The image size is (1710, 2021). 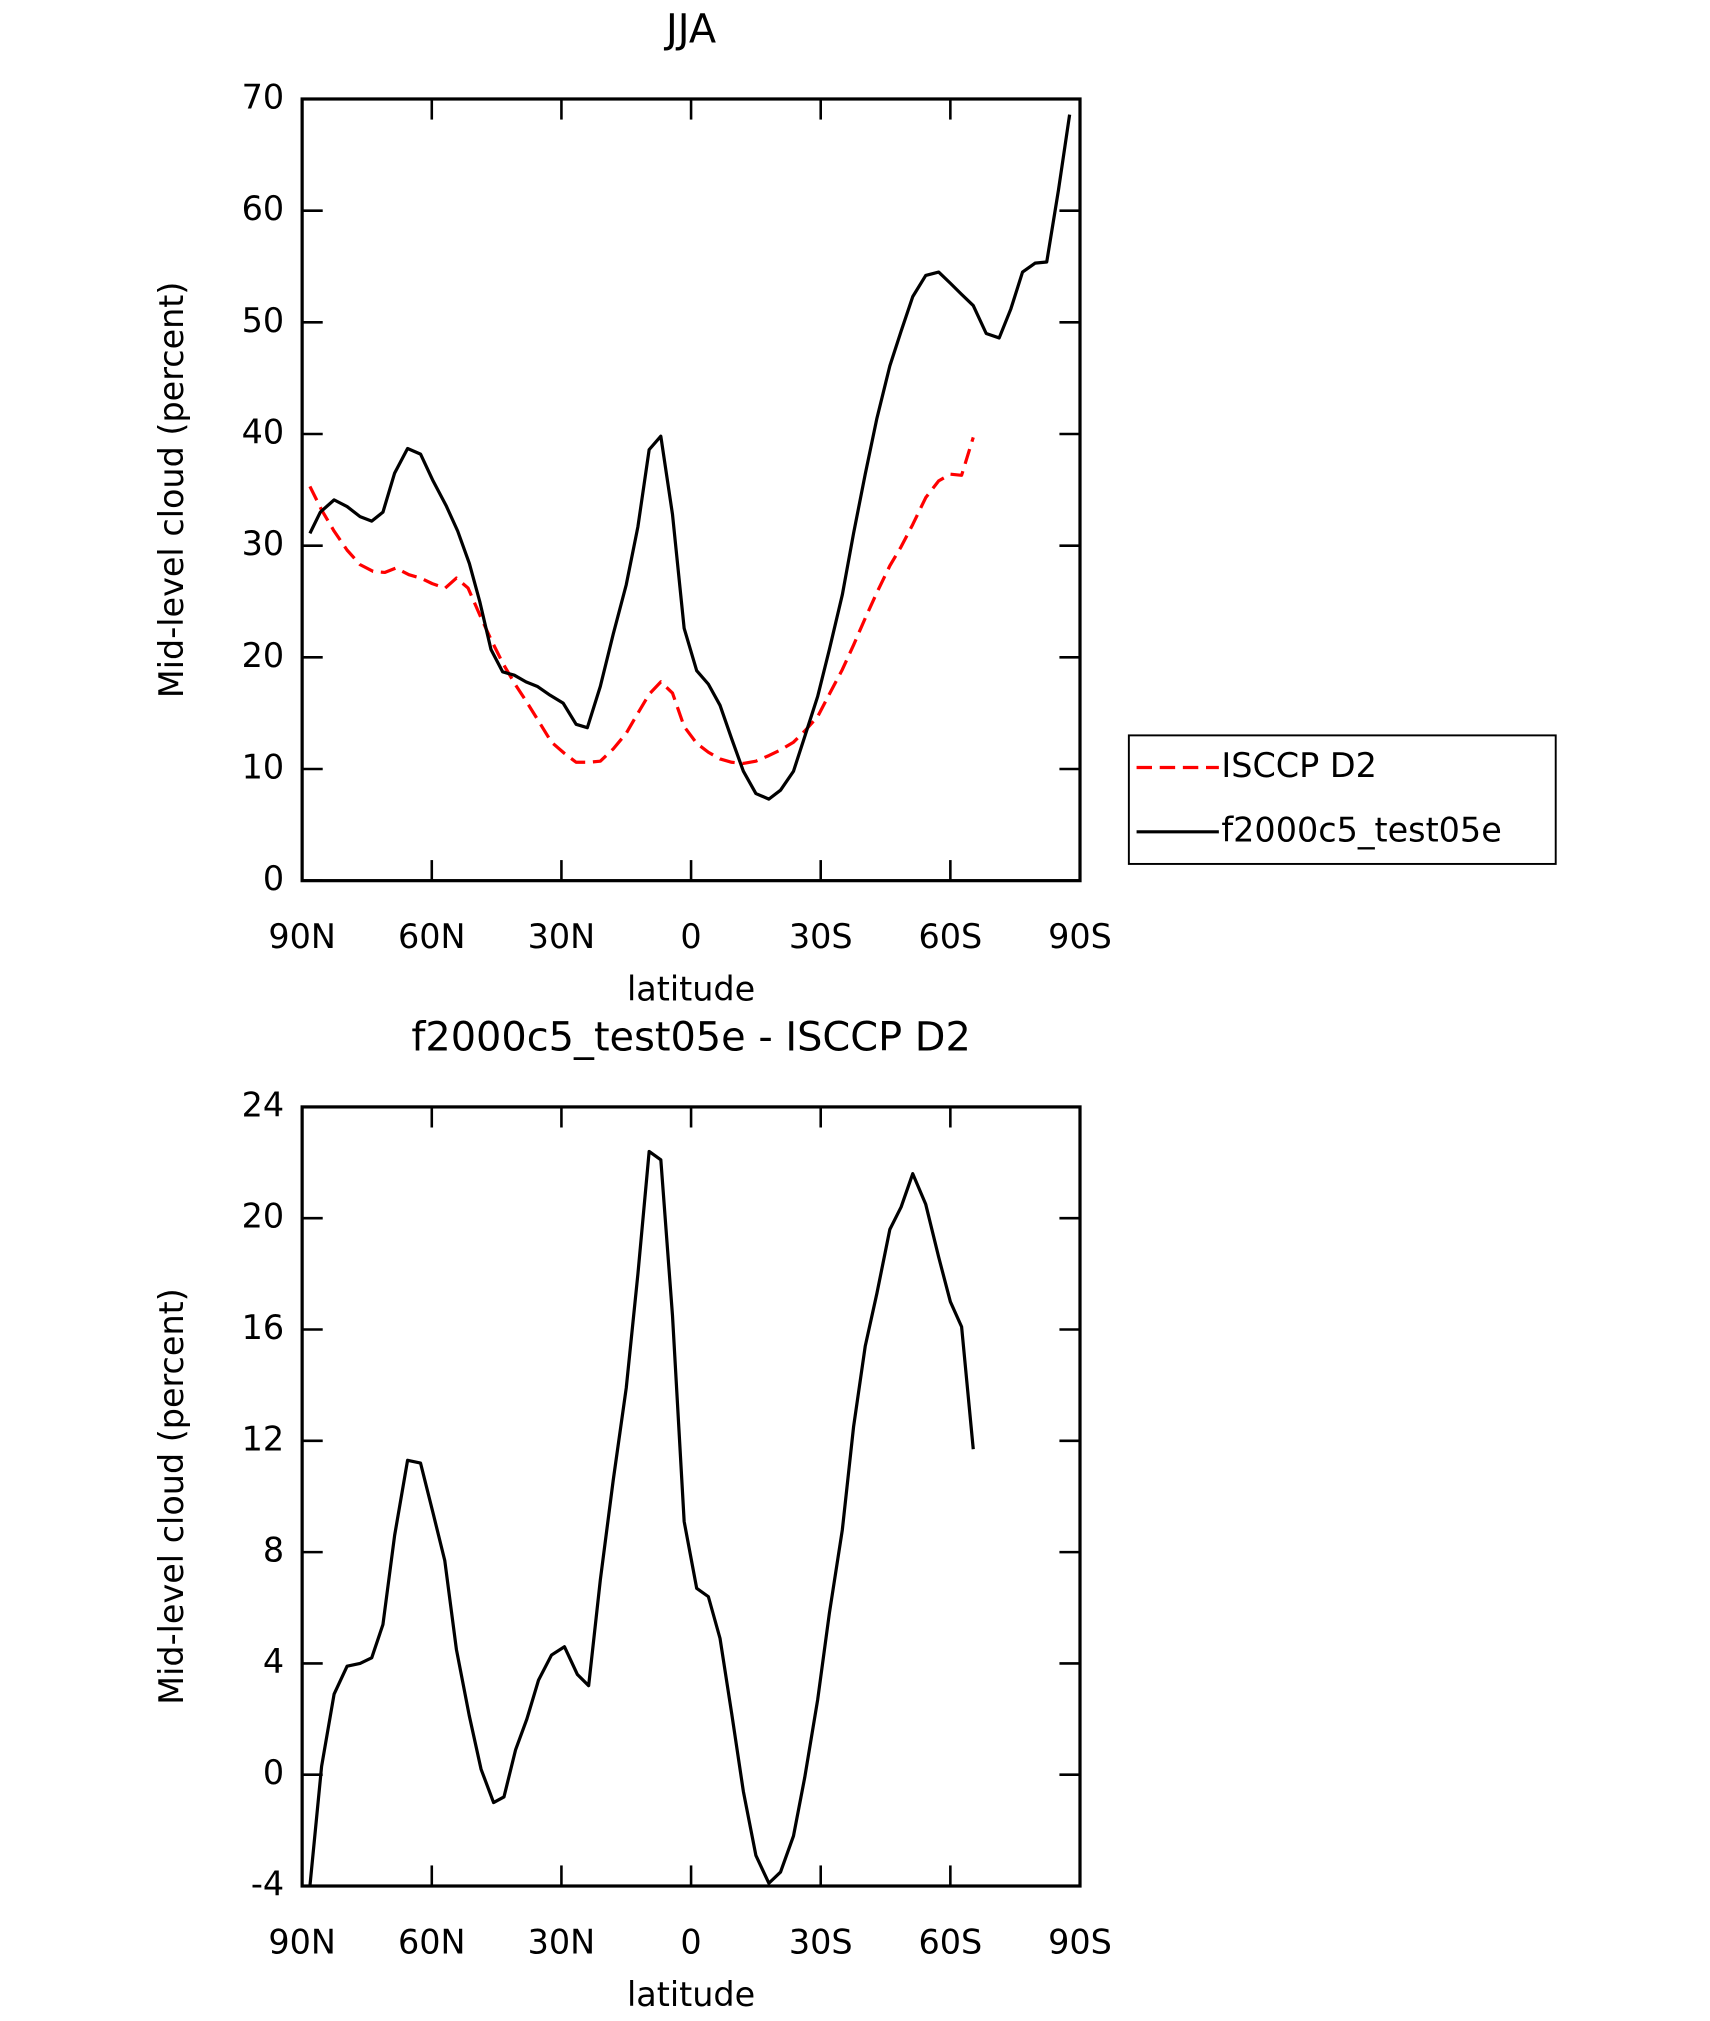 I want to click on y-tick-label: 10, so click(x=263, y=766).